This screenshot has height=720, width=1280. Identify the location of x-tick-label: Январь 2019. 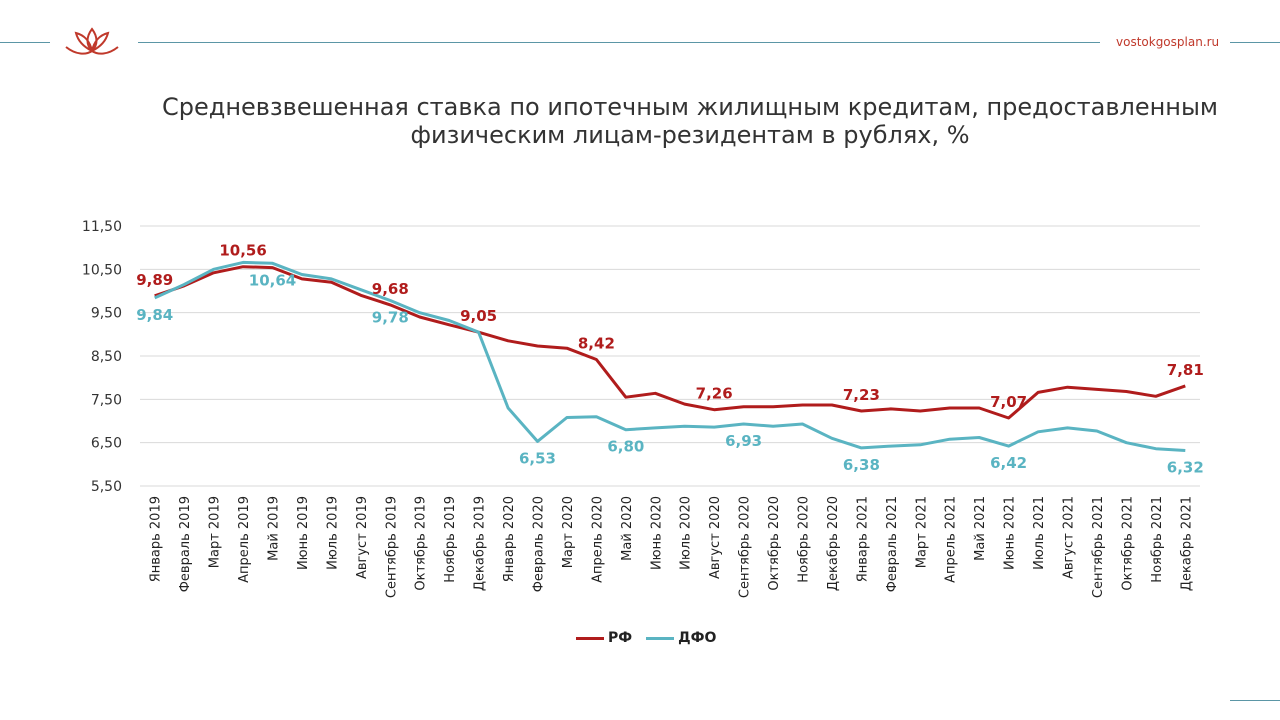
(156, 539).